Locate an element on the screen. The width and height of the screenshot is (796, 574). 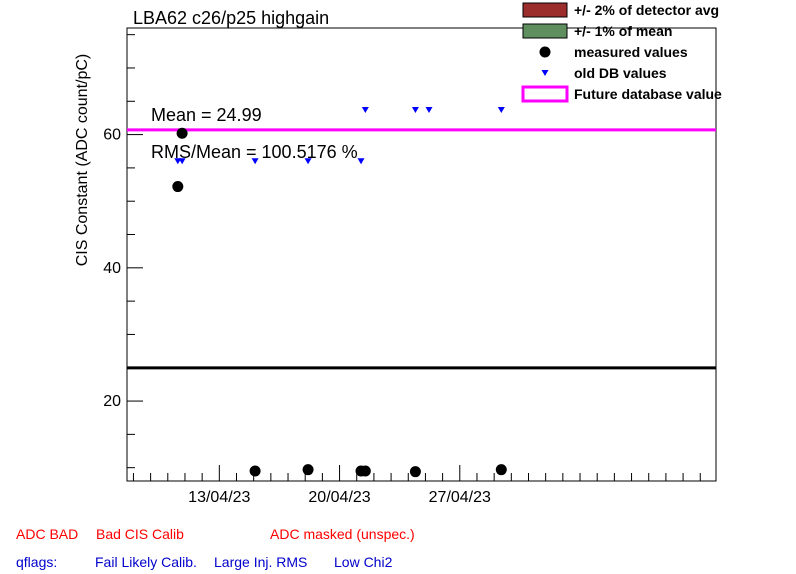
y-axis-label: CIS Constant (ADC count/pC) is located at coordinates (82, 160).